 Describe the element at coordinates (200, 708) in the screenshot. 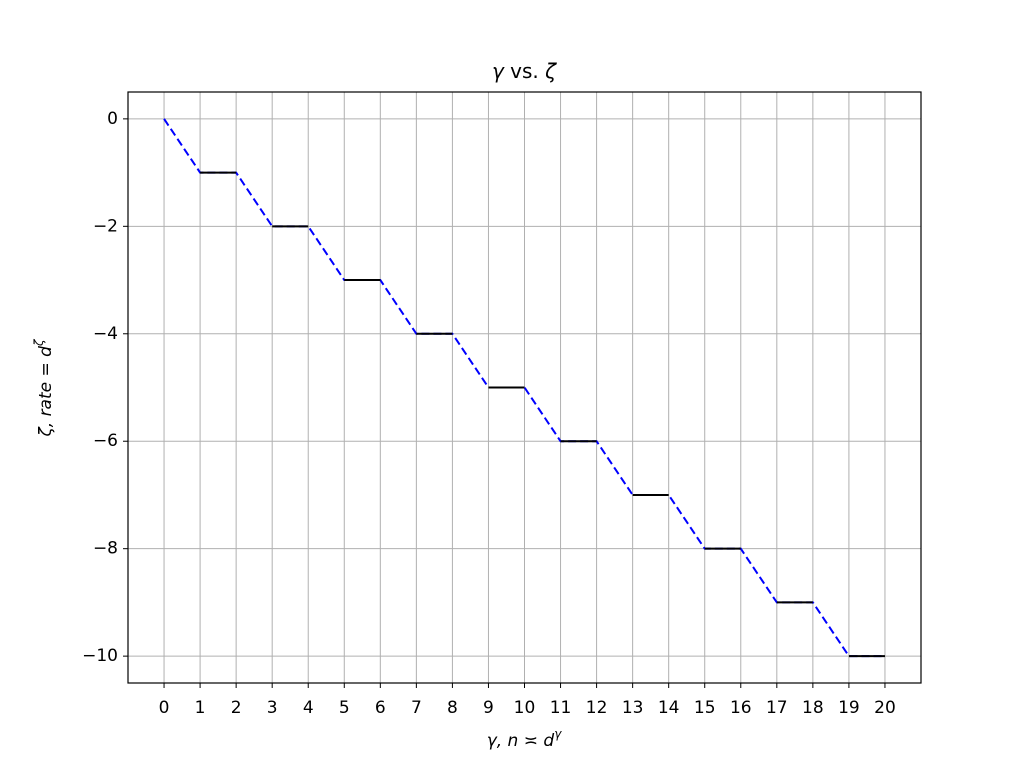

I see `x-tick-label: 1` at that location.